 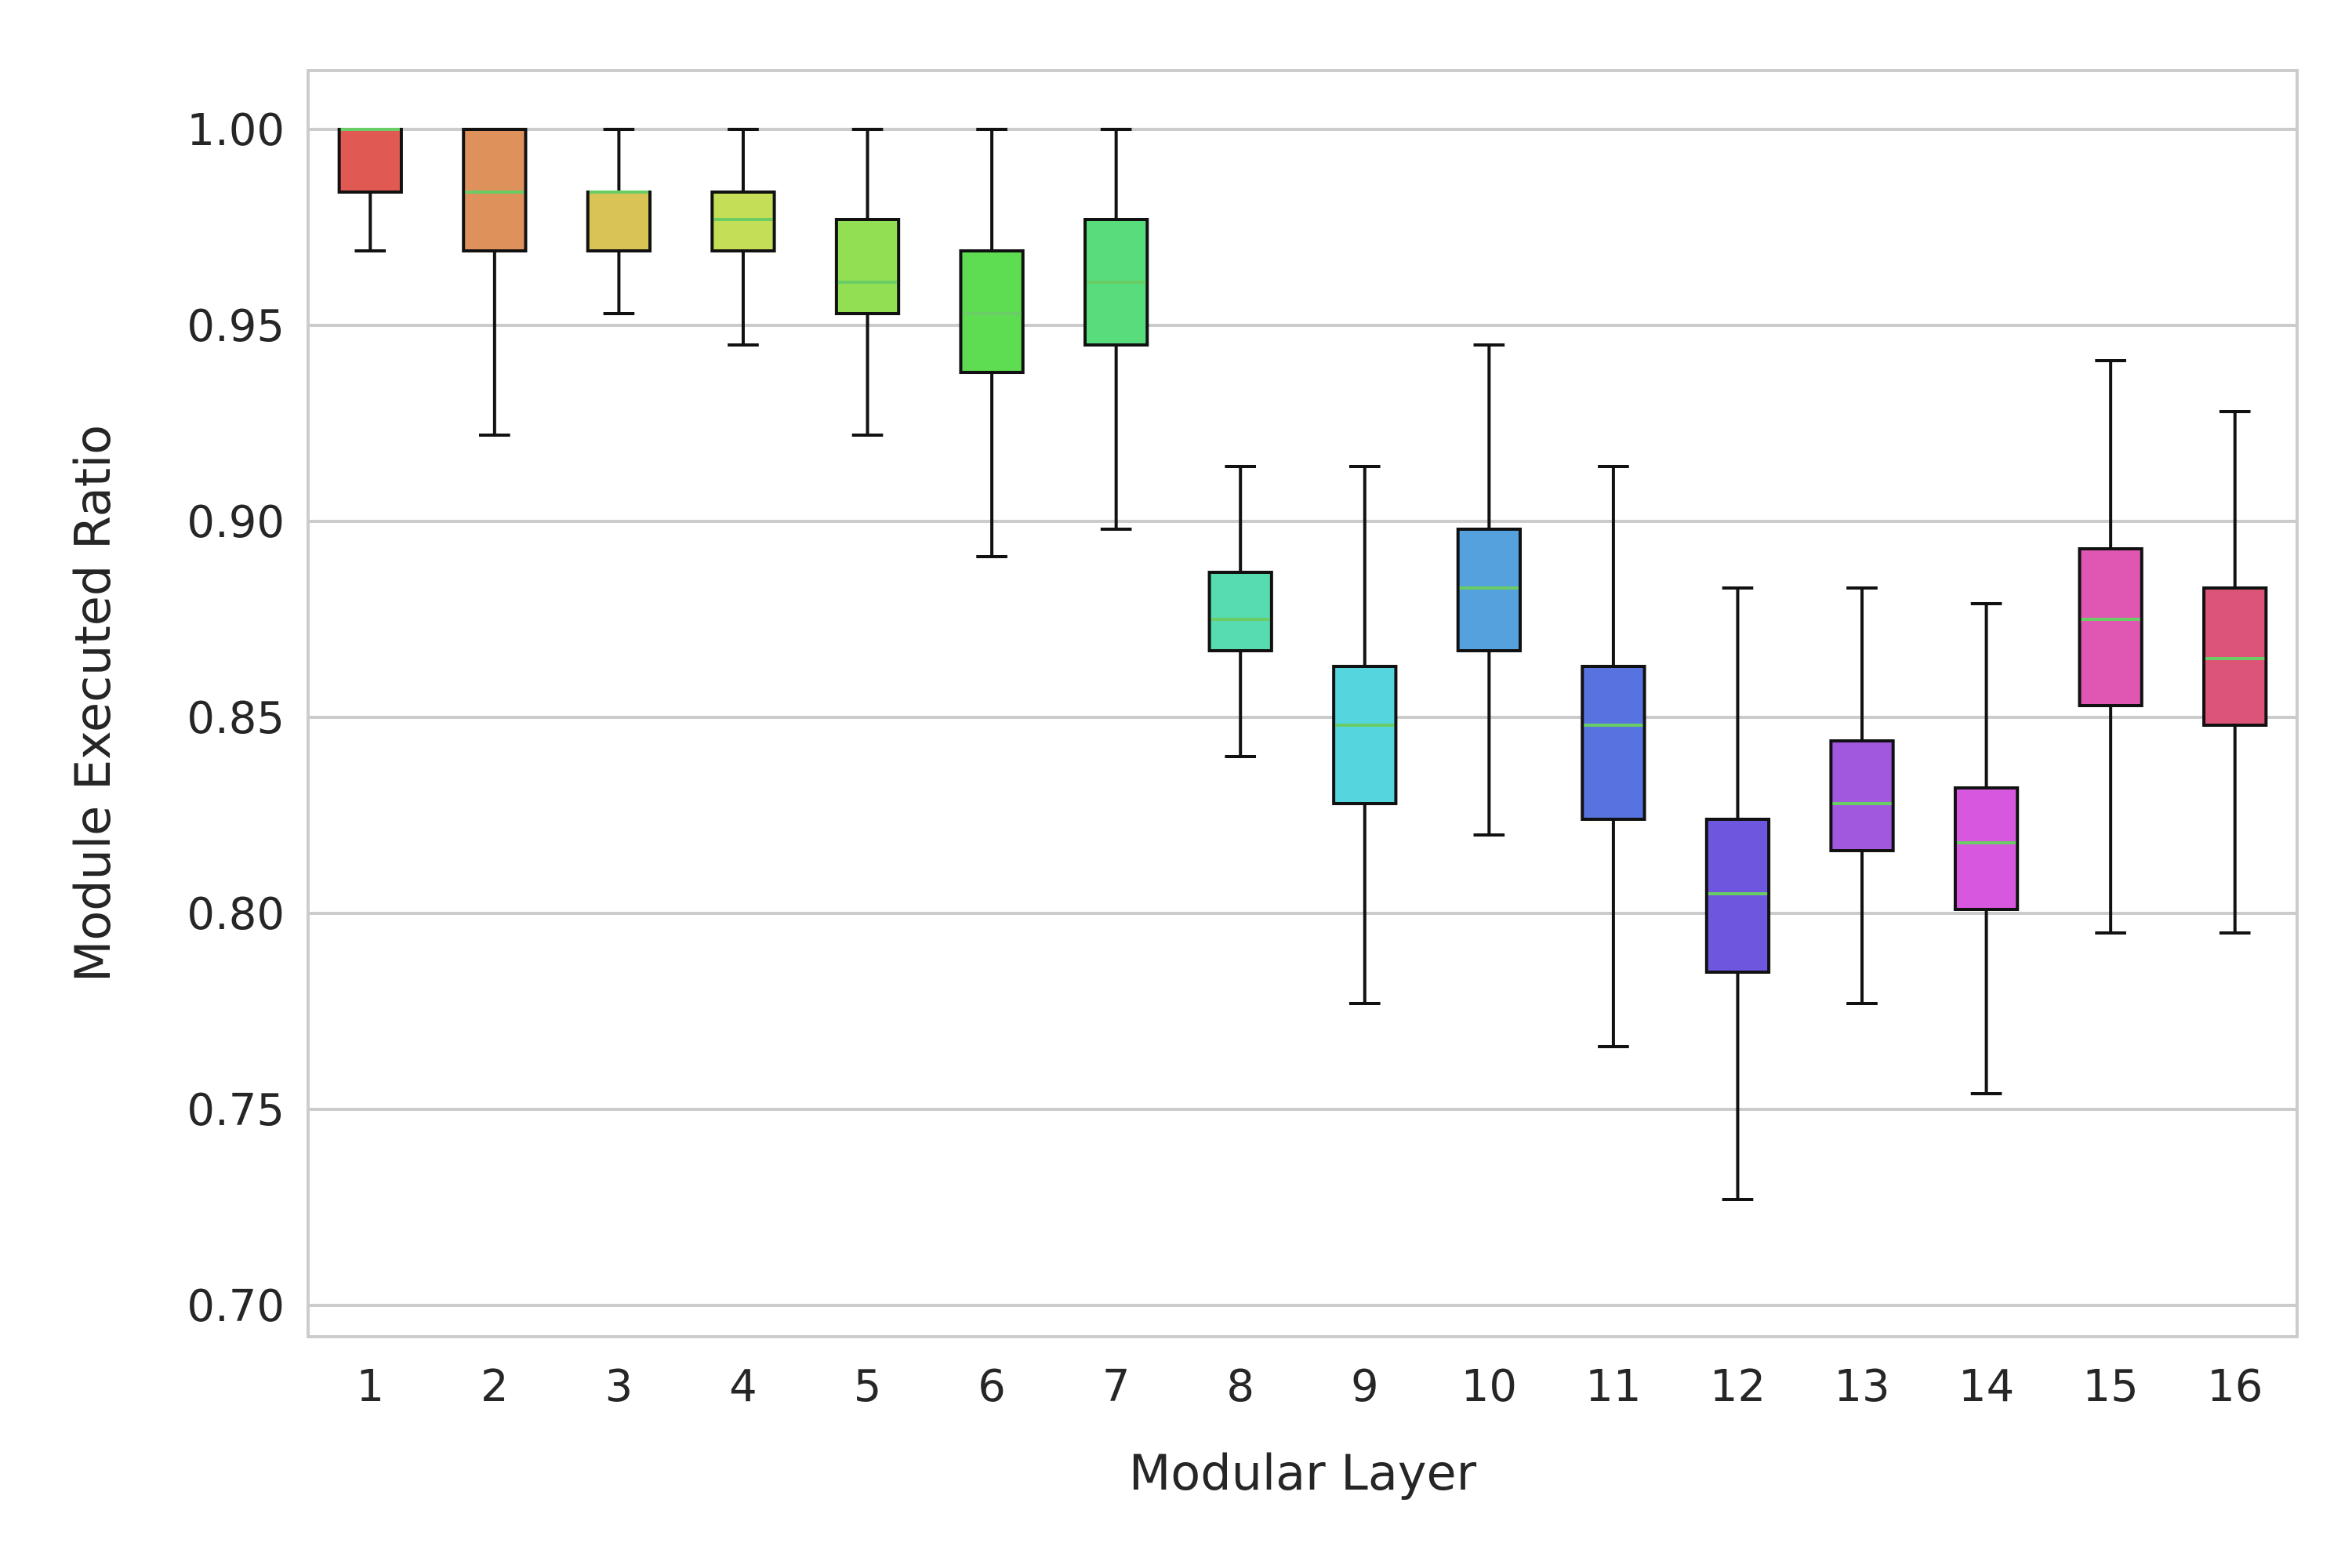 What do you see at coordinates (992, 1386) in the screenshot?
I see `x-tick-label: 6` at bounding box center [992, 1386].